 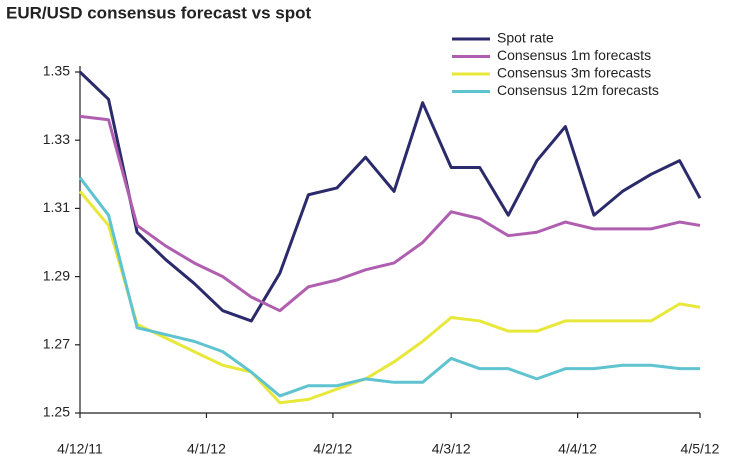 What do you see at coordinates (80, 449) in the screenshot?
I see `x-tick-label: 4/12/11` at bounding box center [80, 449].